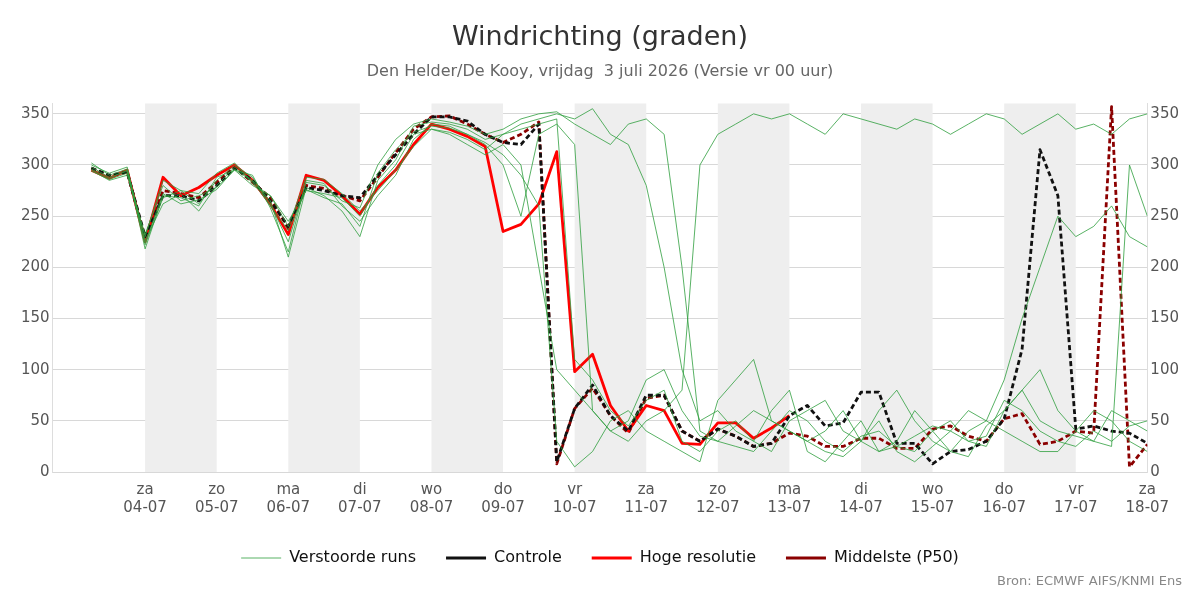  I want to click on y-tick-label: 350, so click(35, 112).